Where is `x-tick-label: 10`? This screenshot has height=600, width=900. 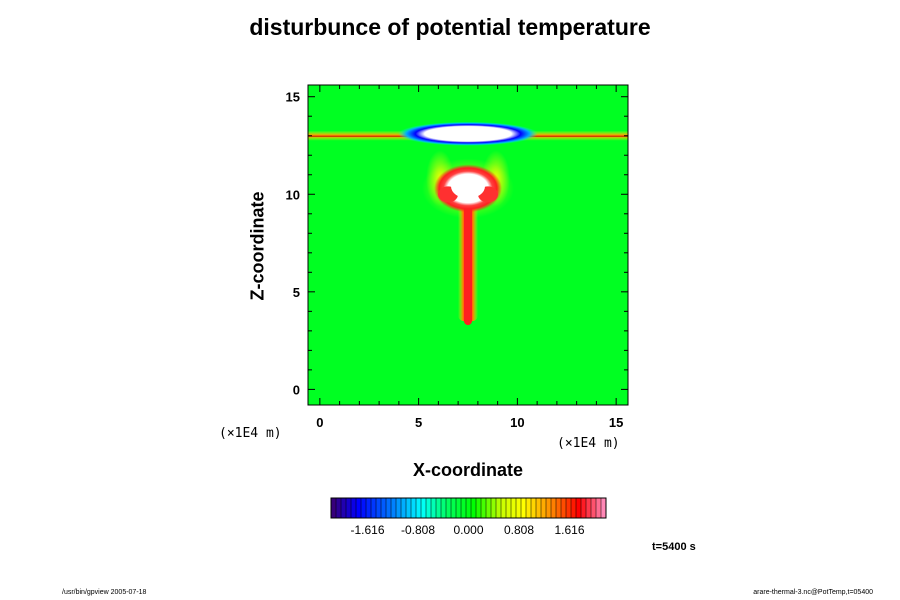 x-tick-label: 10 is located at coordinates (517, 422).